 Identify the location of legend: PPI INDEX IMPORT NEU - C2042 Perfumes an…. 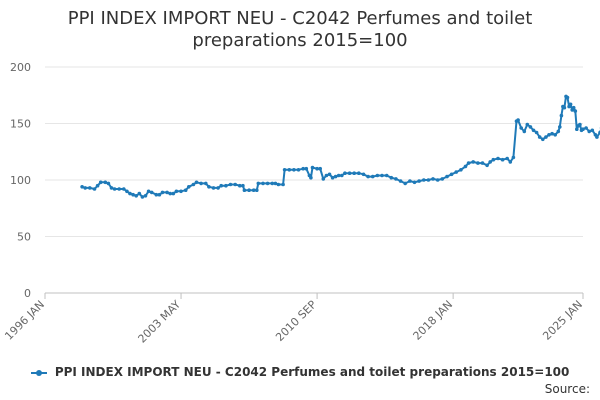
(300, 372).